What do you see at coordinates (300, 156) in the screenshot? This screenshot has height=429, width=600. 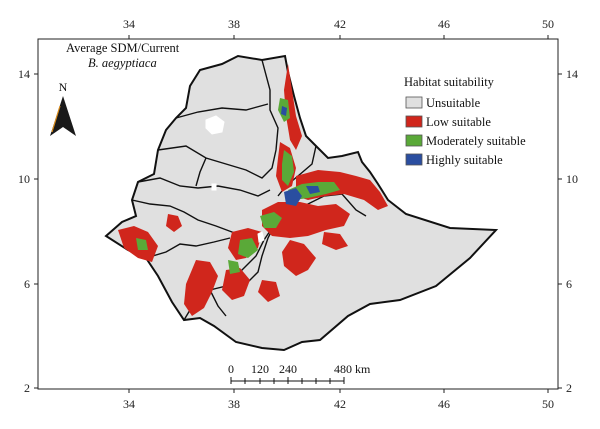 I see `highly-suitable-areas` at bounding box center [300, 156].